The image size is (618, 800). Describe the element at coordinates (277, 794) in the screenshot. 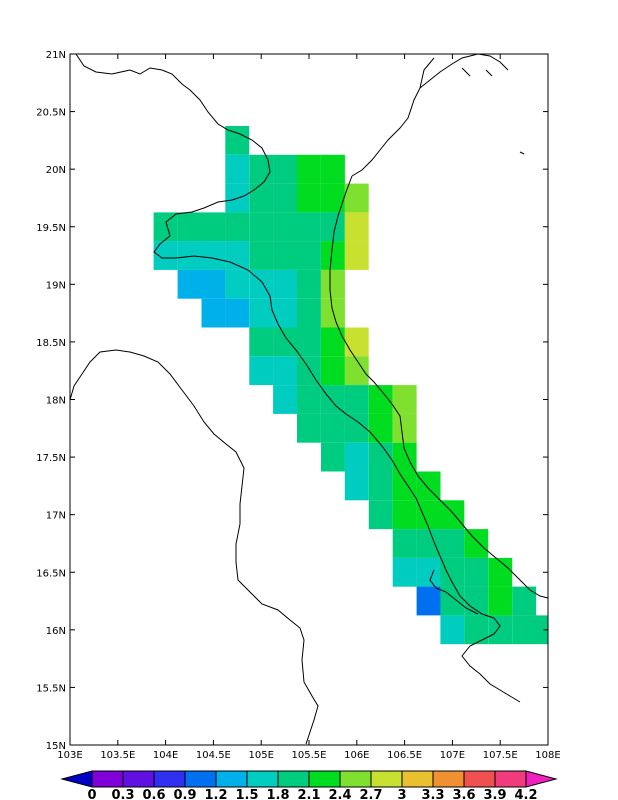

I see `colorbar-label: 1.8` at that location.